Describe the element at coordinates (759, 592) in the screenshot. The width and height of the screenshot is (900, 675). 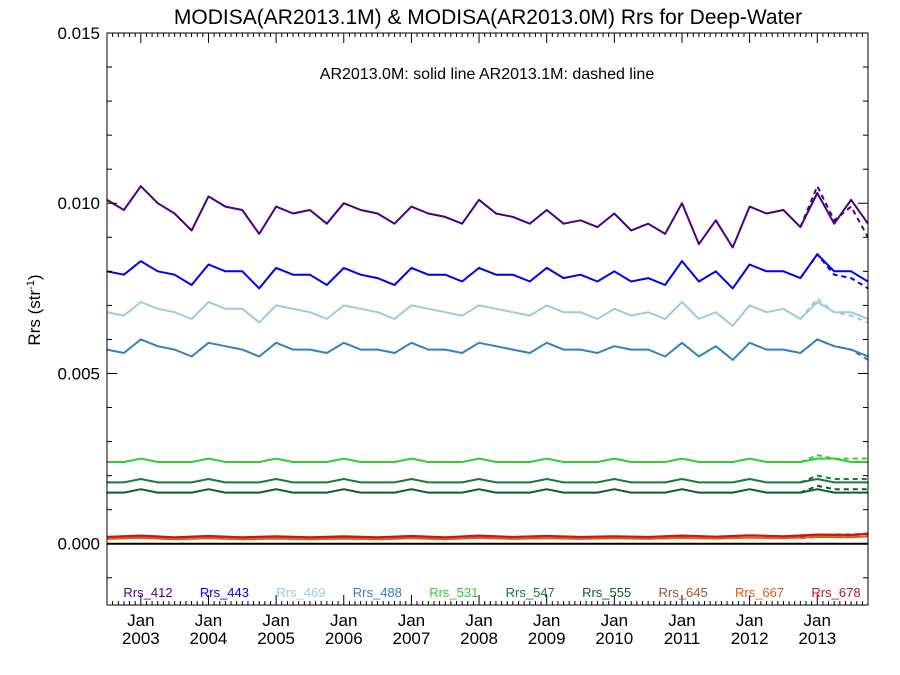
I see `legend-item: Rrs_667` at that location.